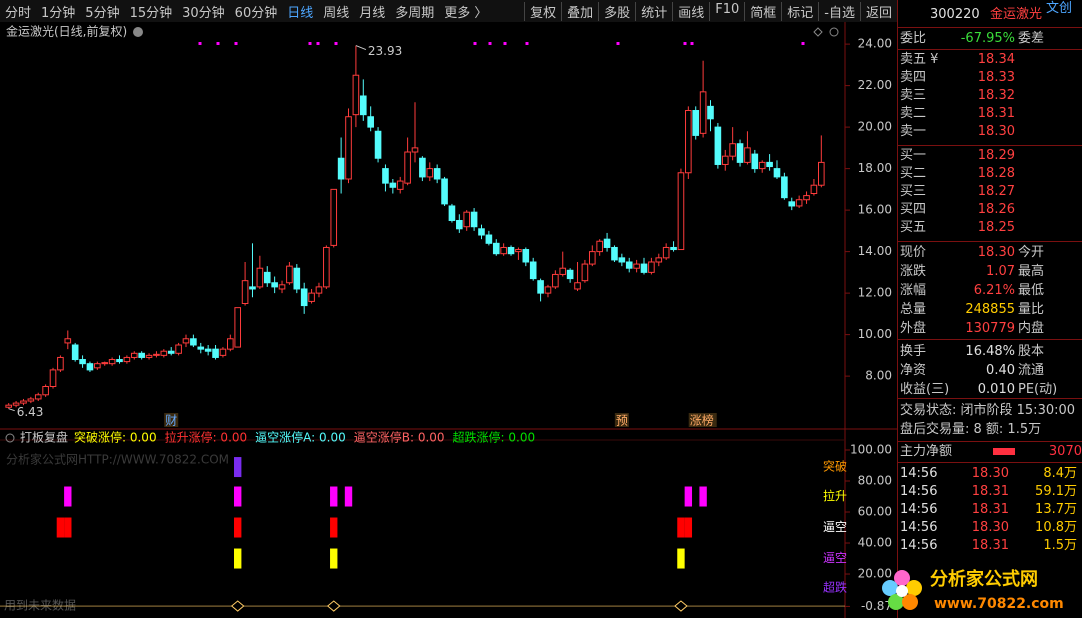  What do you see at coordinates (1031, 38) in the screenshot?
I see `field-label: 委差` at bounding box center [1031, 38].